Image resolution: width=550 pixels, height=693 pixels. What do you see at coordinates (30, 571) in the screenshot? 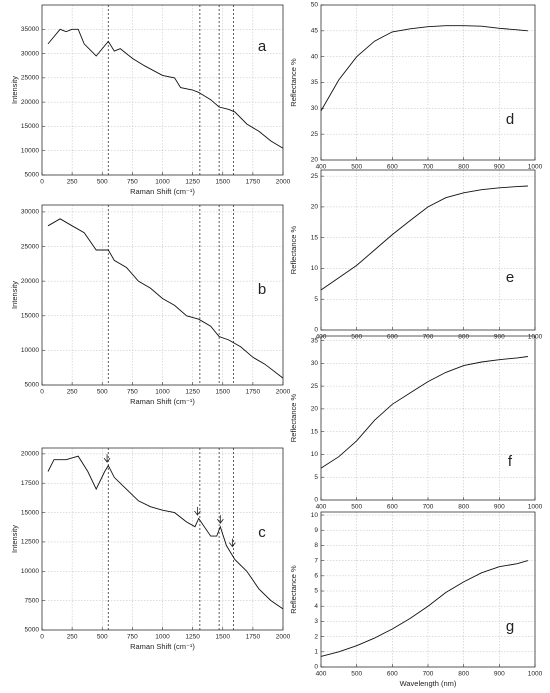
I see `y-tick-label: 10000` at bounding box center [30, 571].